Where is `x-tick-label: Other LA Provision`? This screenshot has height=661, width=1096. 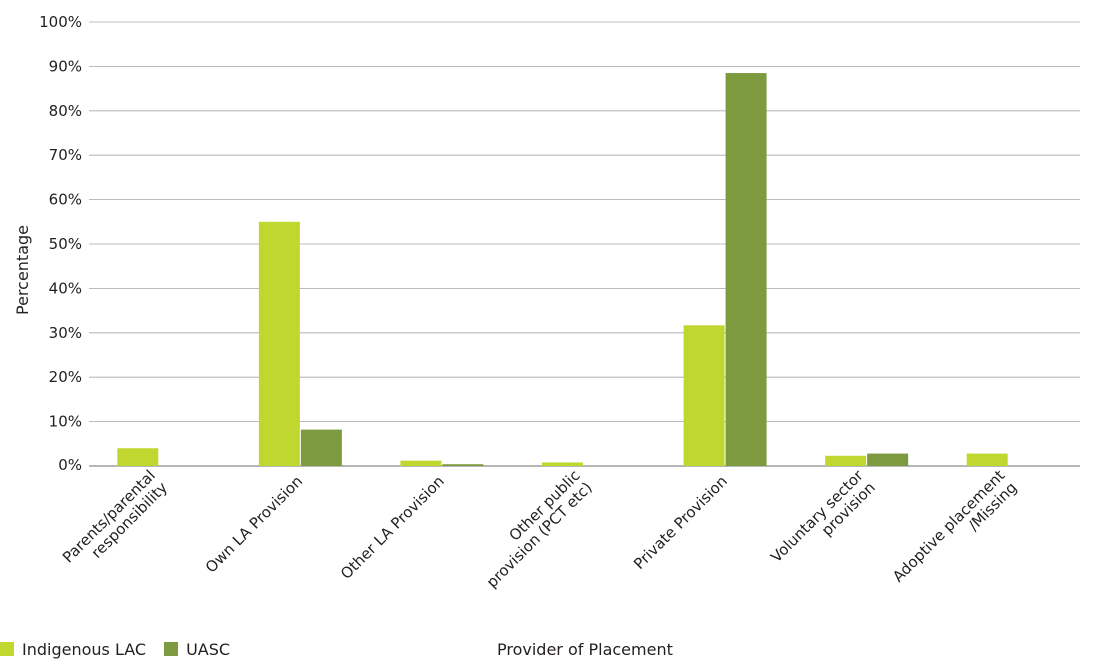 x-tick-label: Other LA Provision is located at coordinates (392, 527).